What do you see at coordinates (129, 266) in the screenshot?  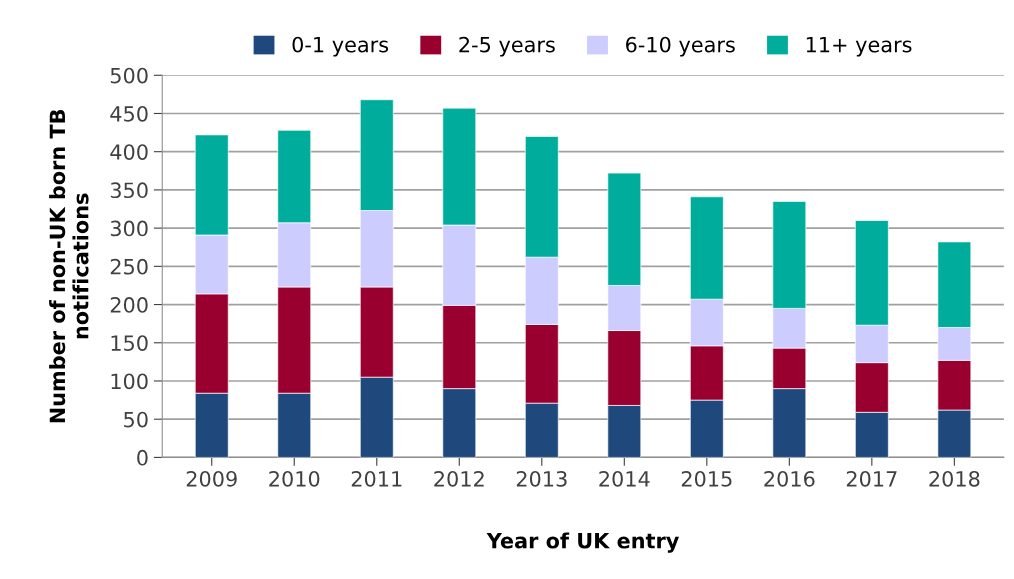 I see `y-tick-label: 250` at bounding box center [129, 266].